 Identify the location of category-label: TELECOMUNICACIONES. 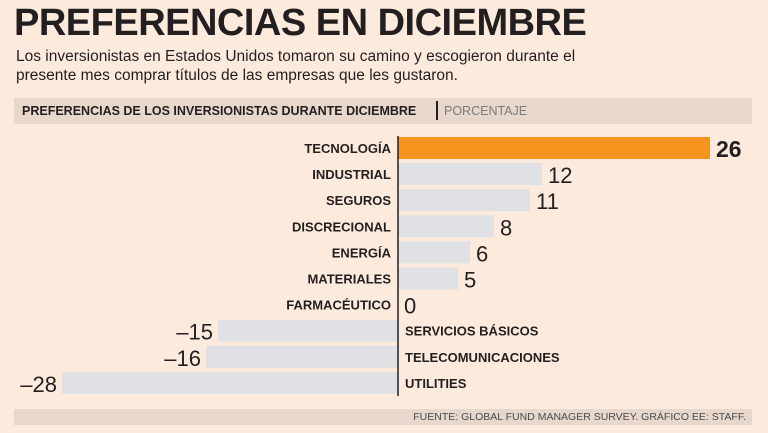
(482, 357).